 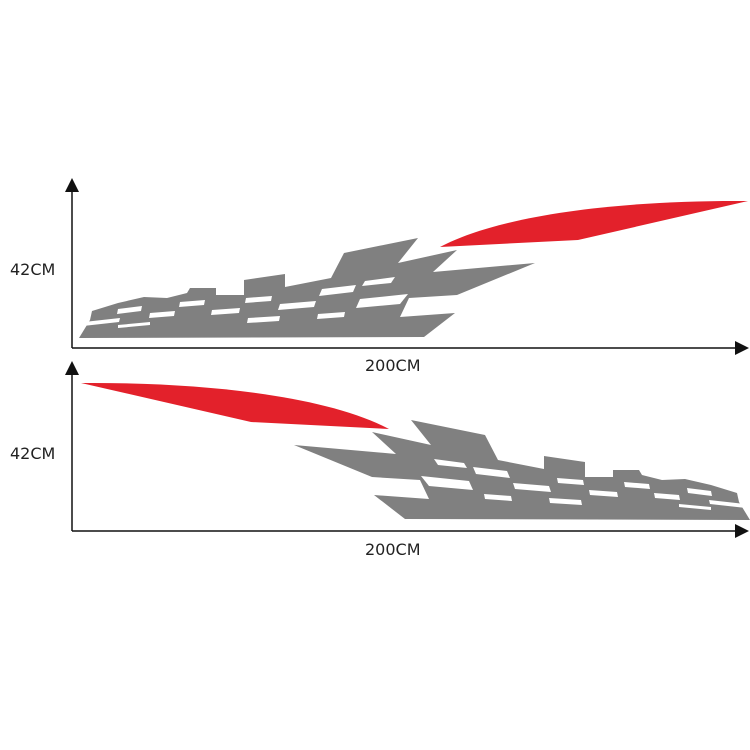 What do you see at coordinates (393, 365) in the screenshot?
I see `top-width-label: 200CM` at bounding box center [393, 365].